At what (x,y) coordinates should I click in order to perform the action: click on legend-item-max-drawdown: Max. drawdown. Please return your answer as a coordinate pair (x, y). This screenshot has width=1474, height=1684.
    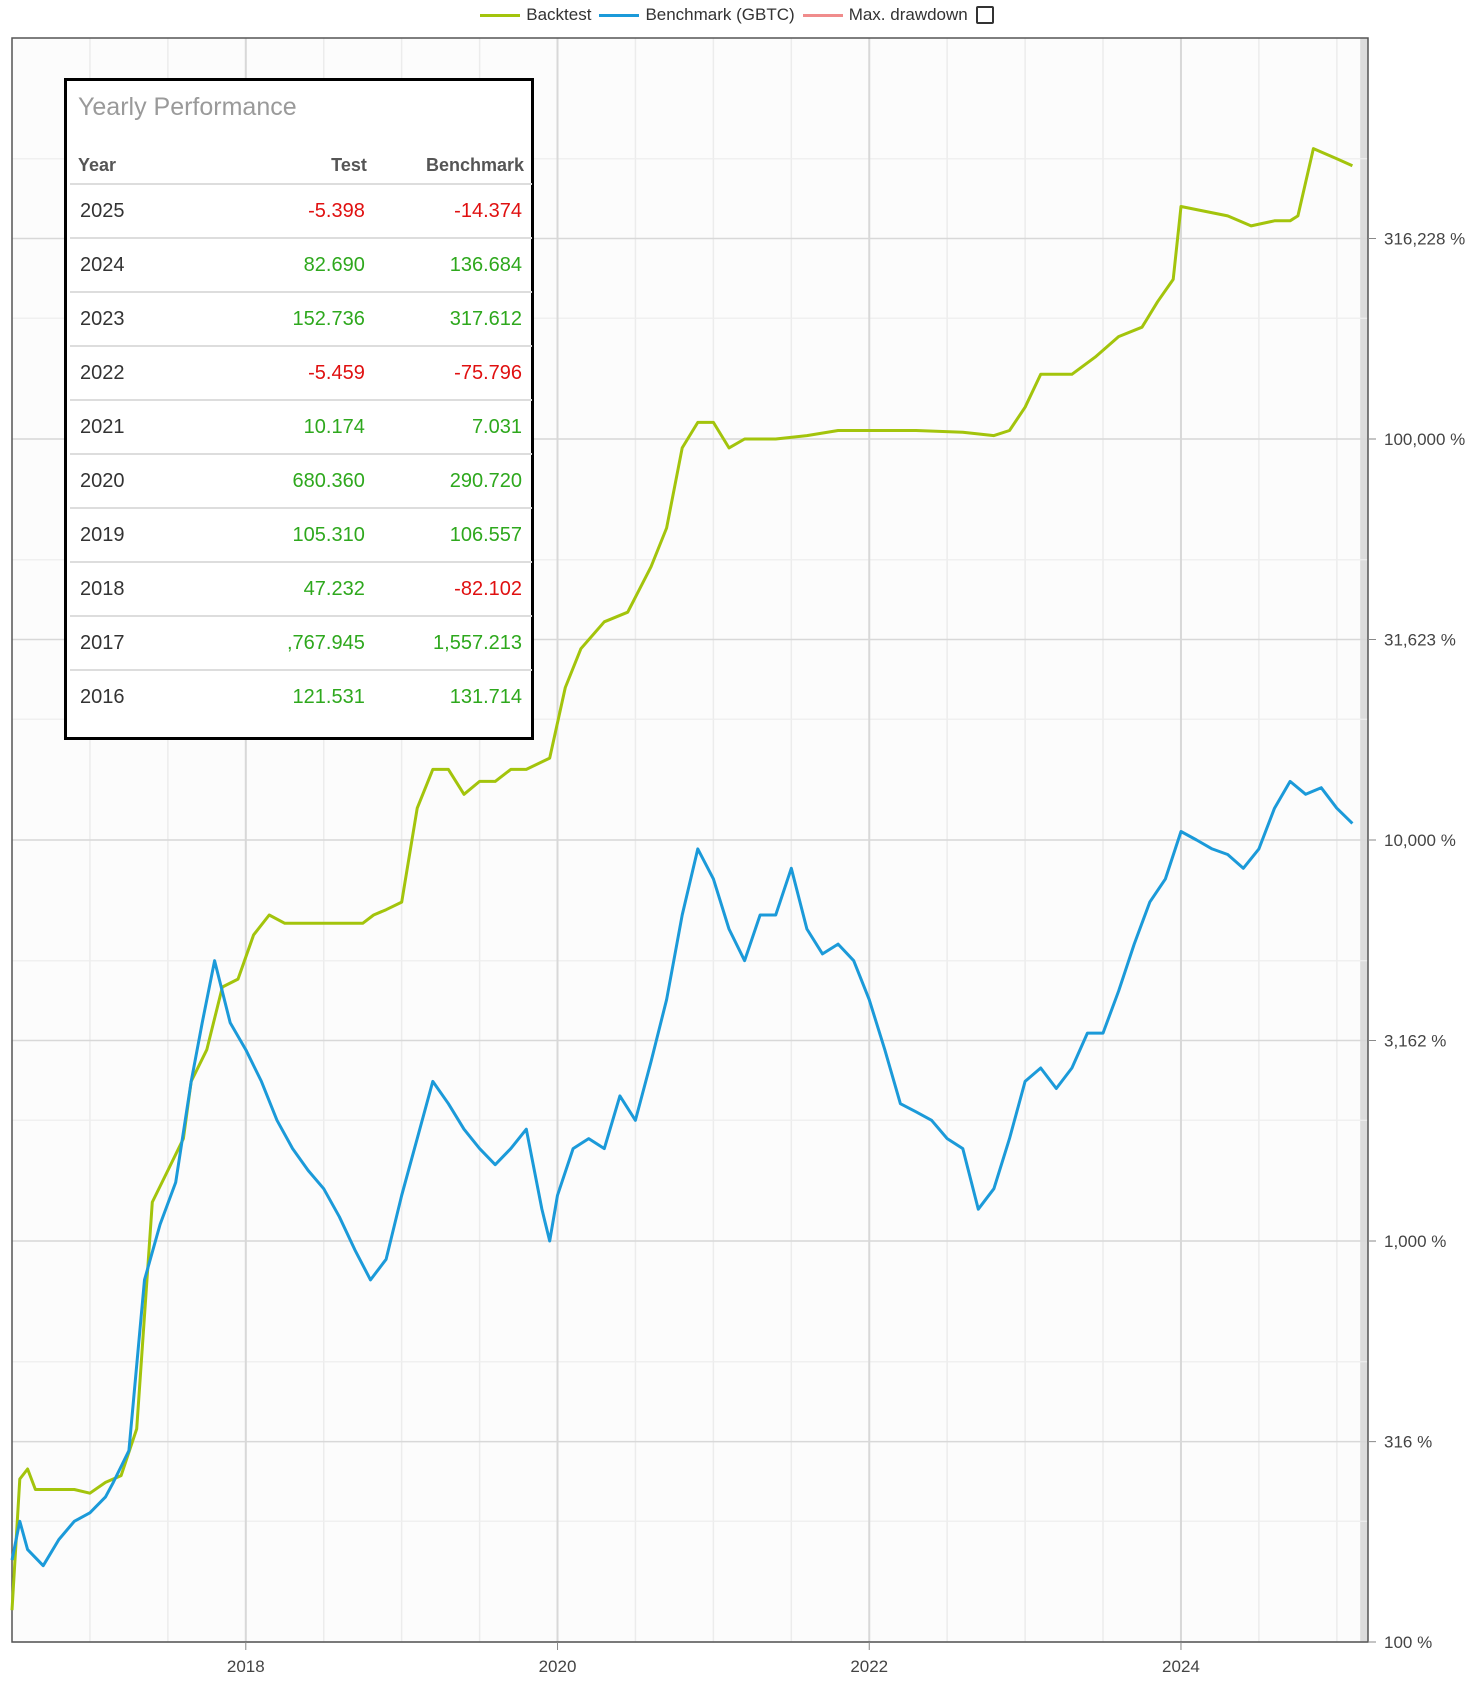
    Looking at the image, I should click on (898, 15).